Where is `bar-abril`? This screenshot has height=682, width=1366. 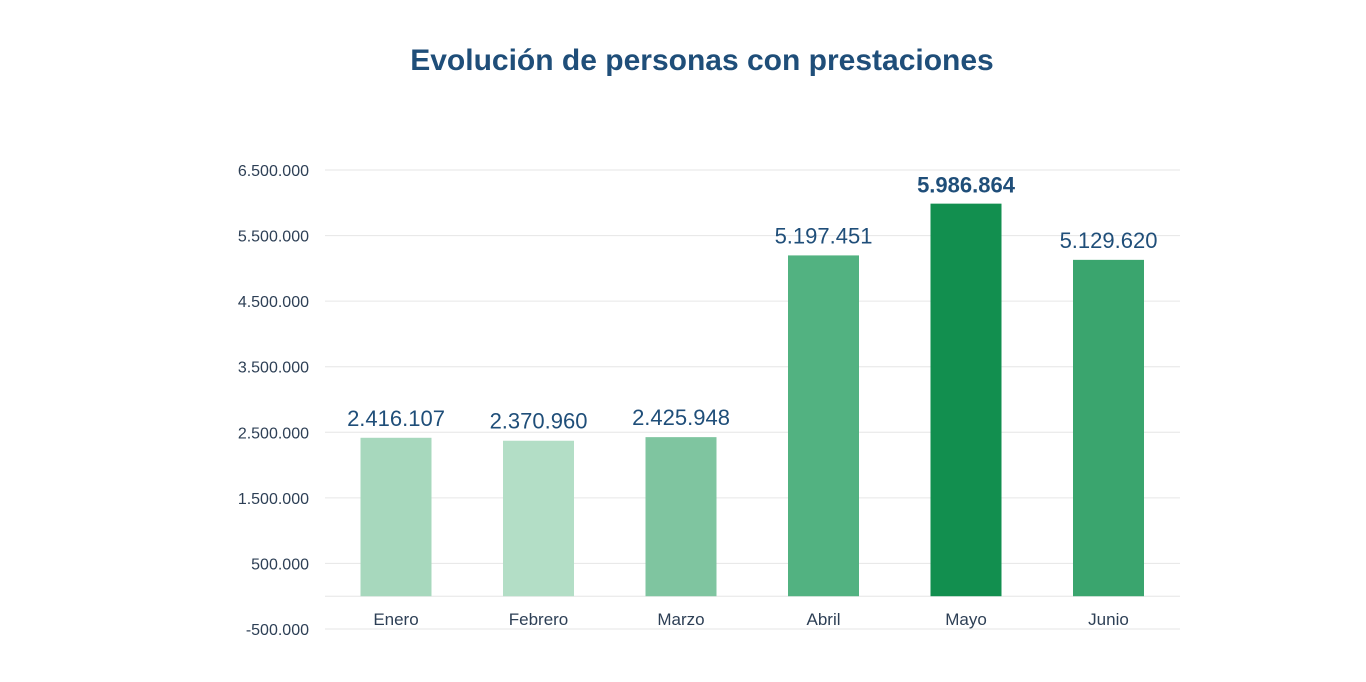
bar-abril is located at coordinates (823, 426).